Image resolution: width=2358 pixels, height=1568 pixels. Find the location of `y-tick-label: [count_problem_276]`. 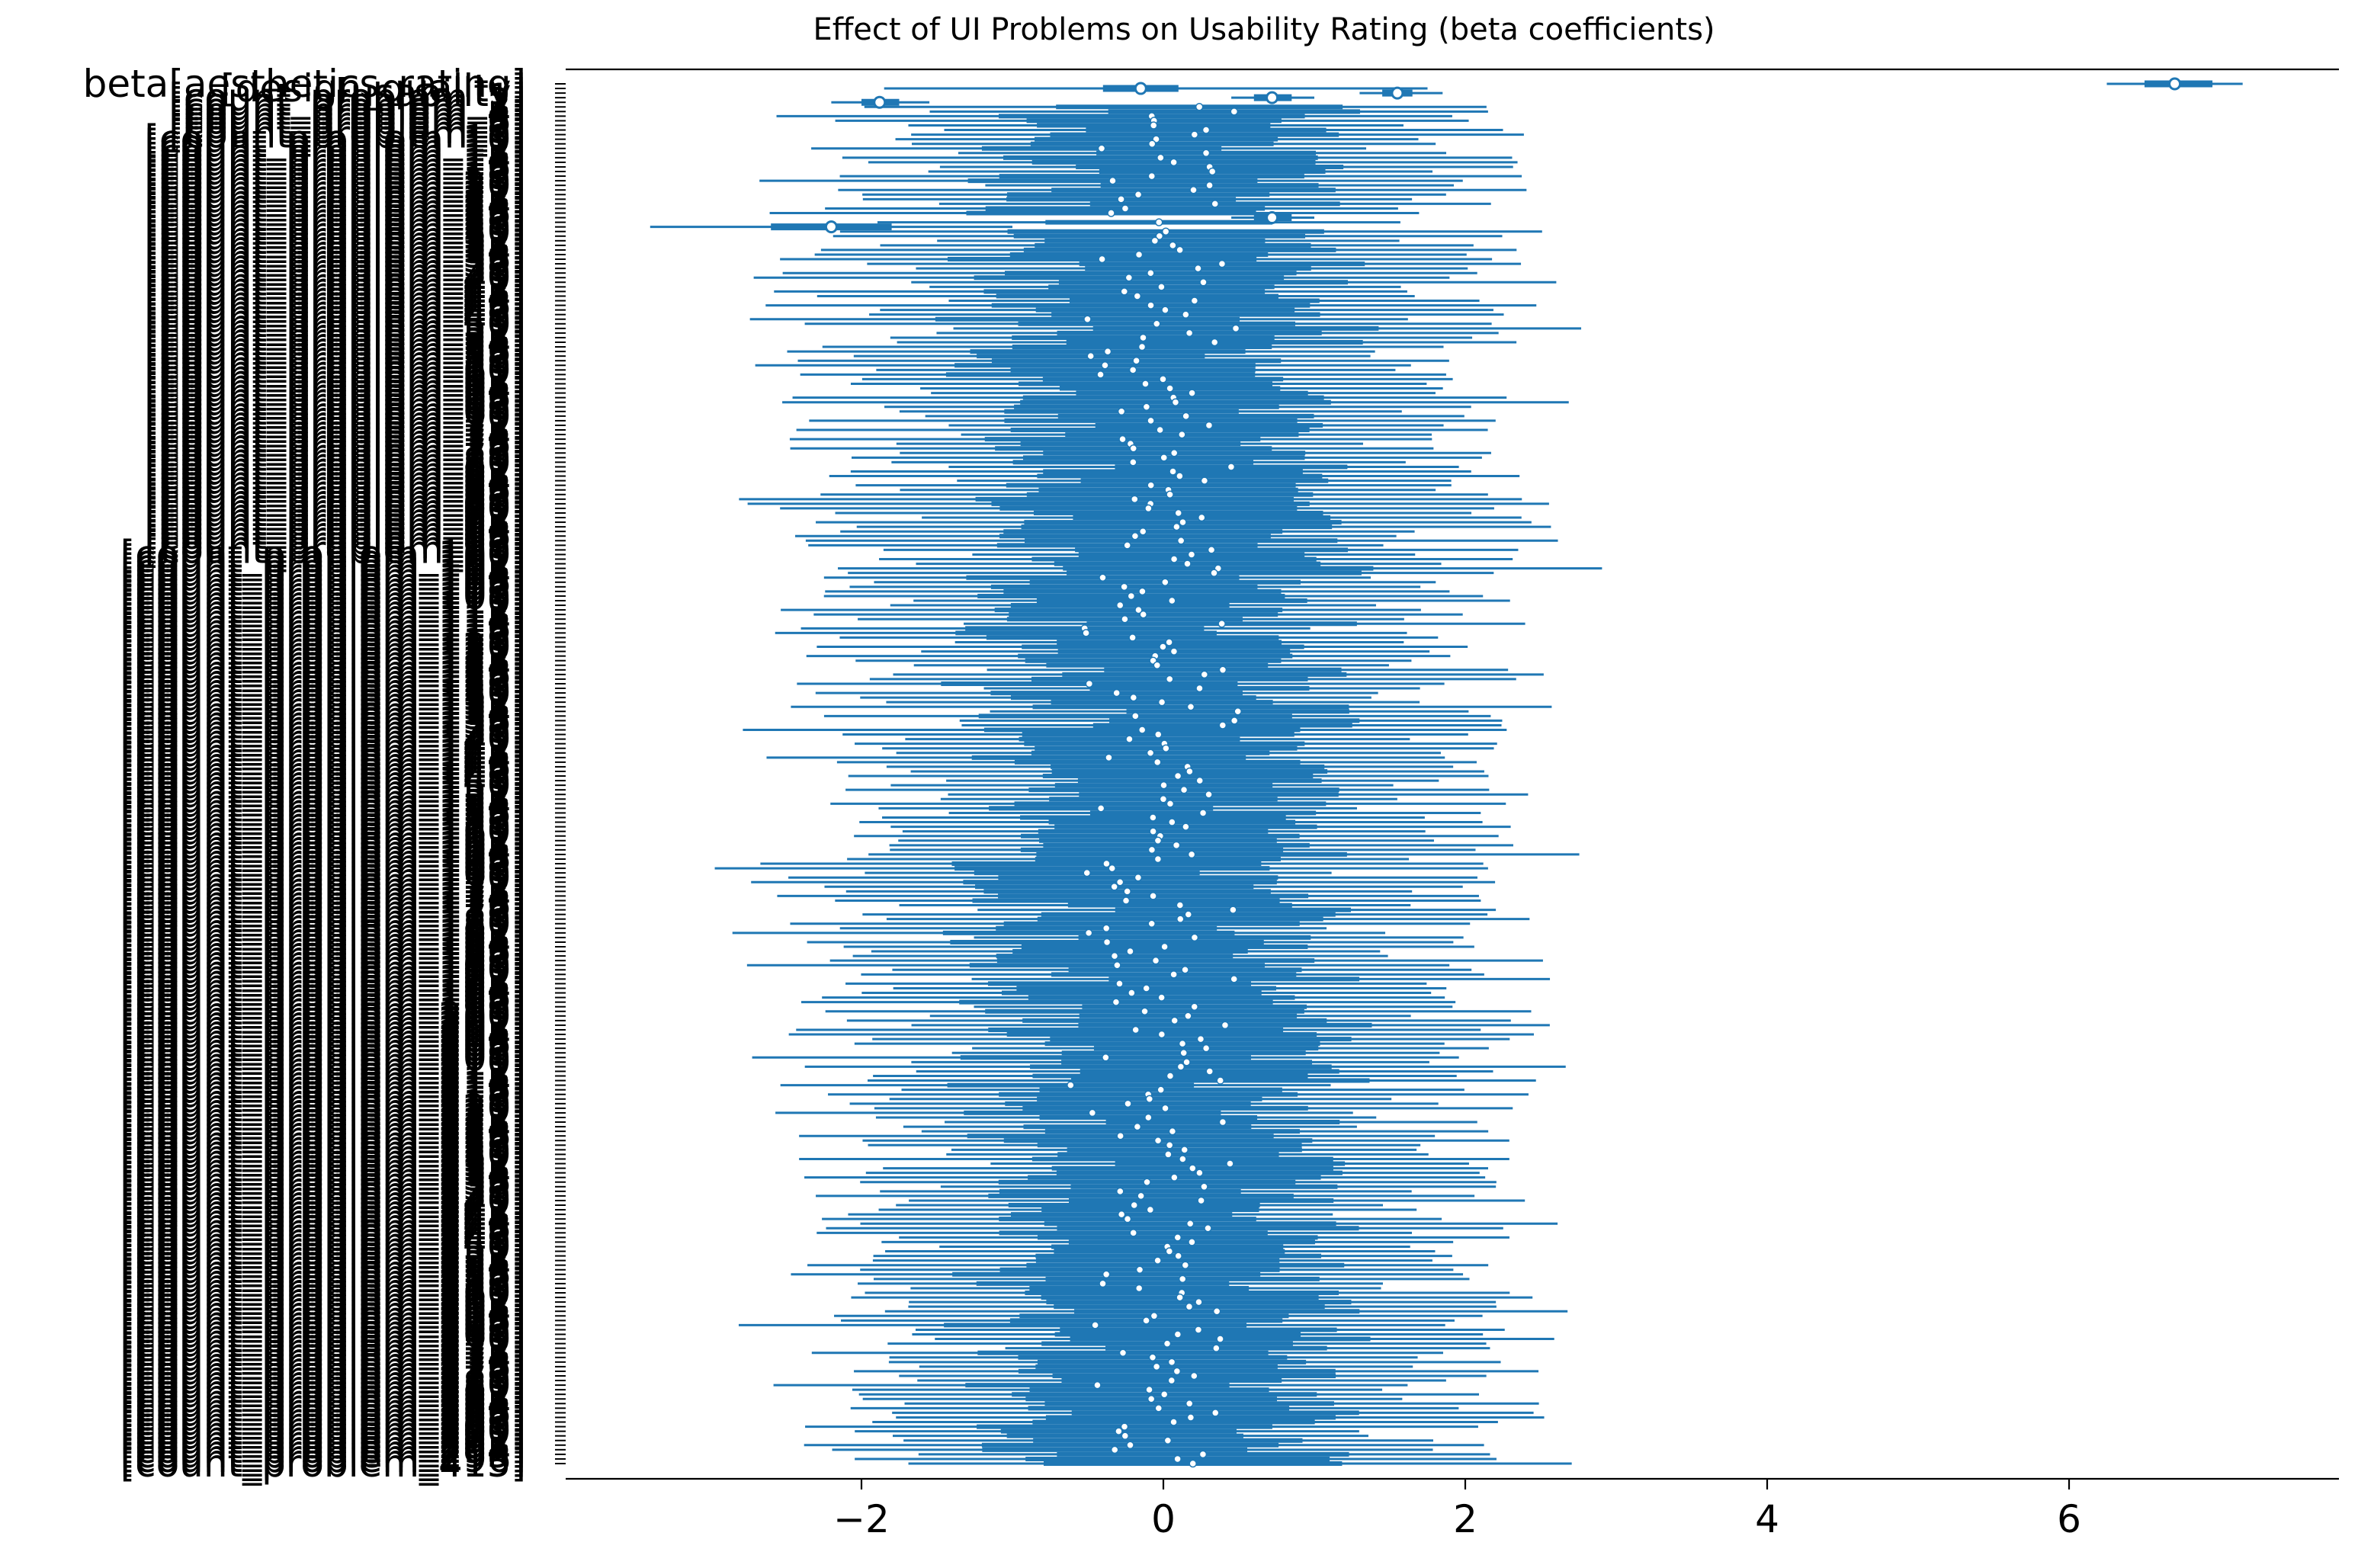

y-tick-label: [count_problem_276] is located at coordinates (323, 1367).